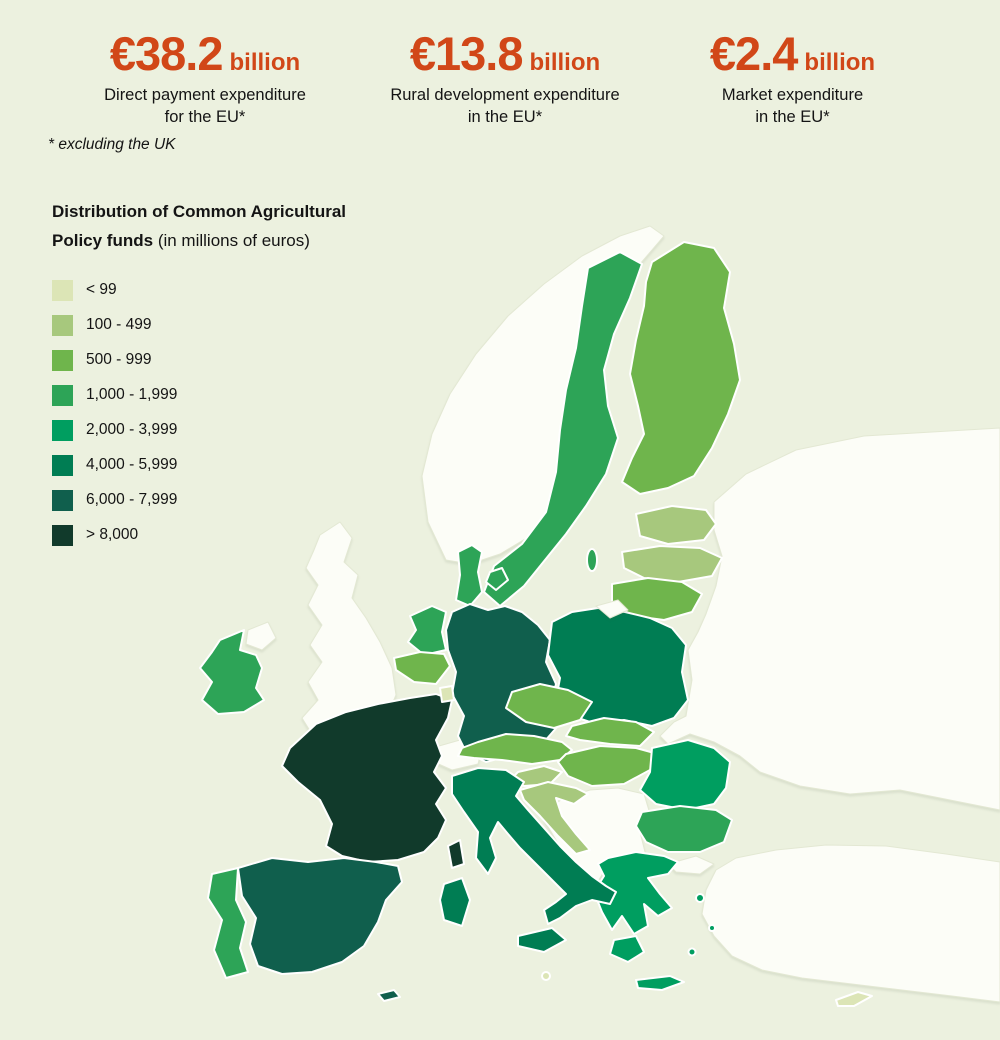 The image size is (1000, 1040). Describe the element at coordinates (119, 360) in the screenshot. I see `legend-label: 500 - 999` at that location.